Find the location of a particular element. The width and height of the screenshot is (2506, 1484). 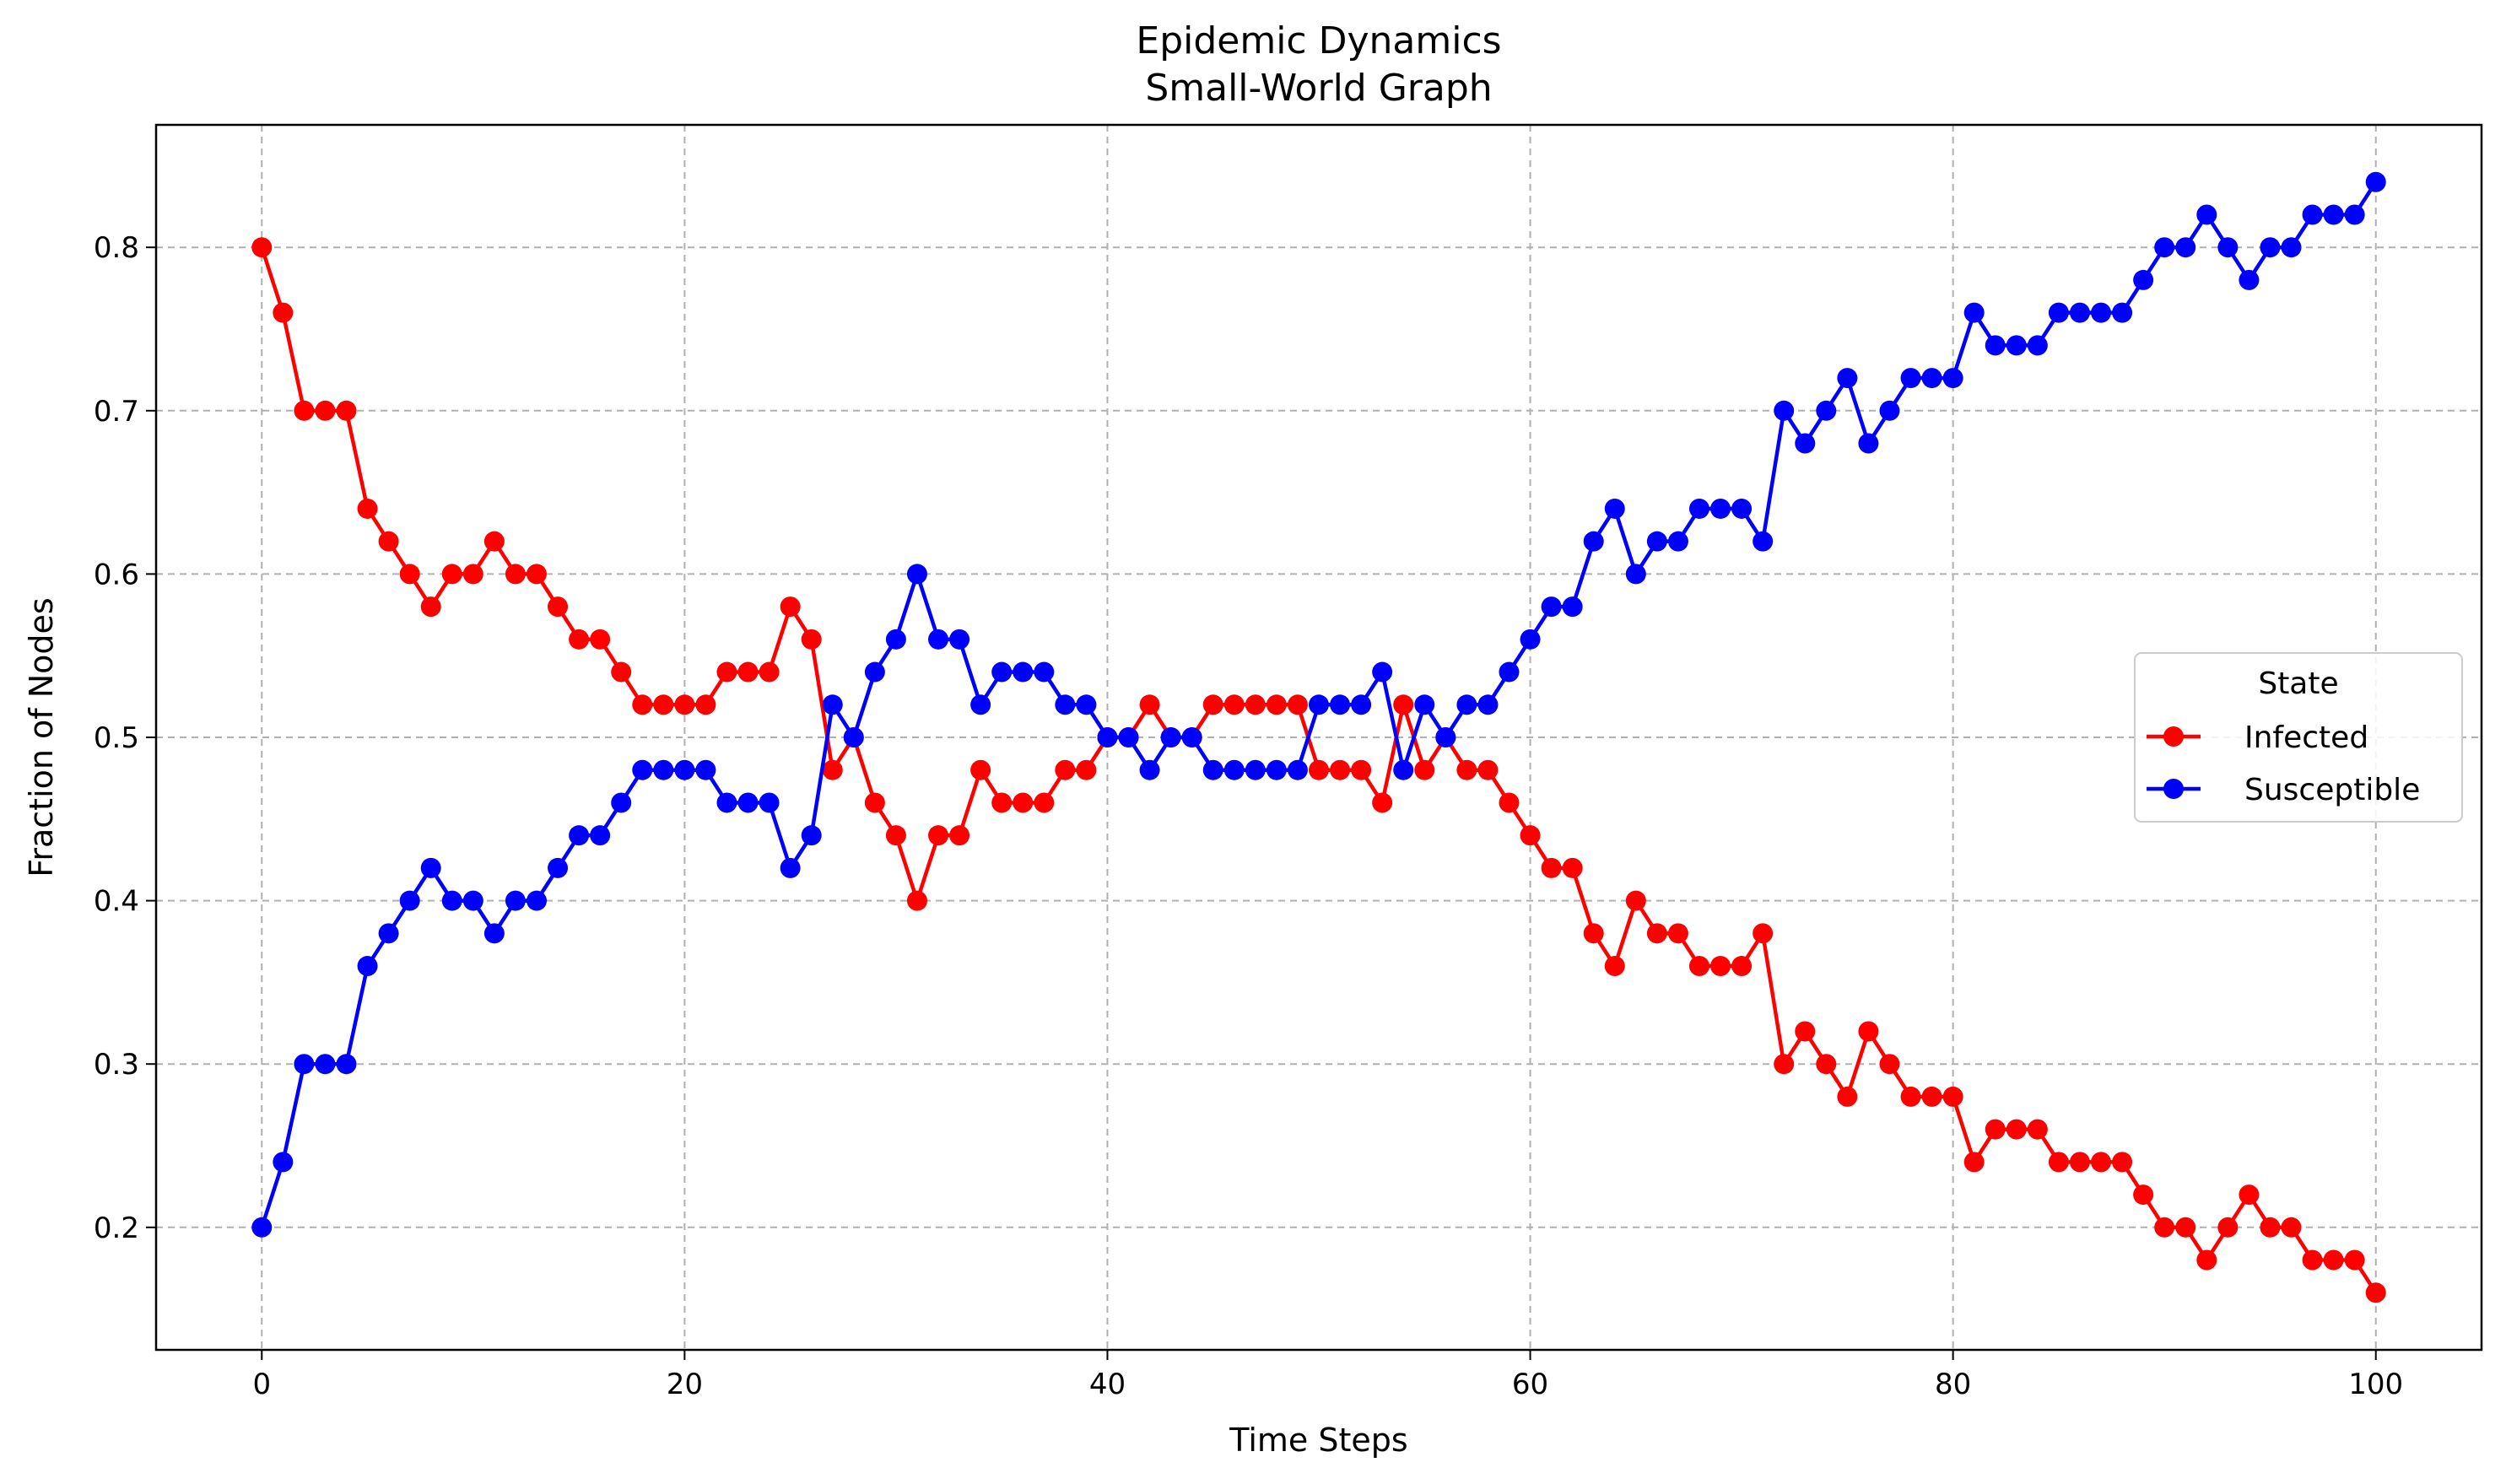

chart-title: Epidemic Dynamics is located at coordinates (1318, 40).